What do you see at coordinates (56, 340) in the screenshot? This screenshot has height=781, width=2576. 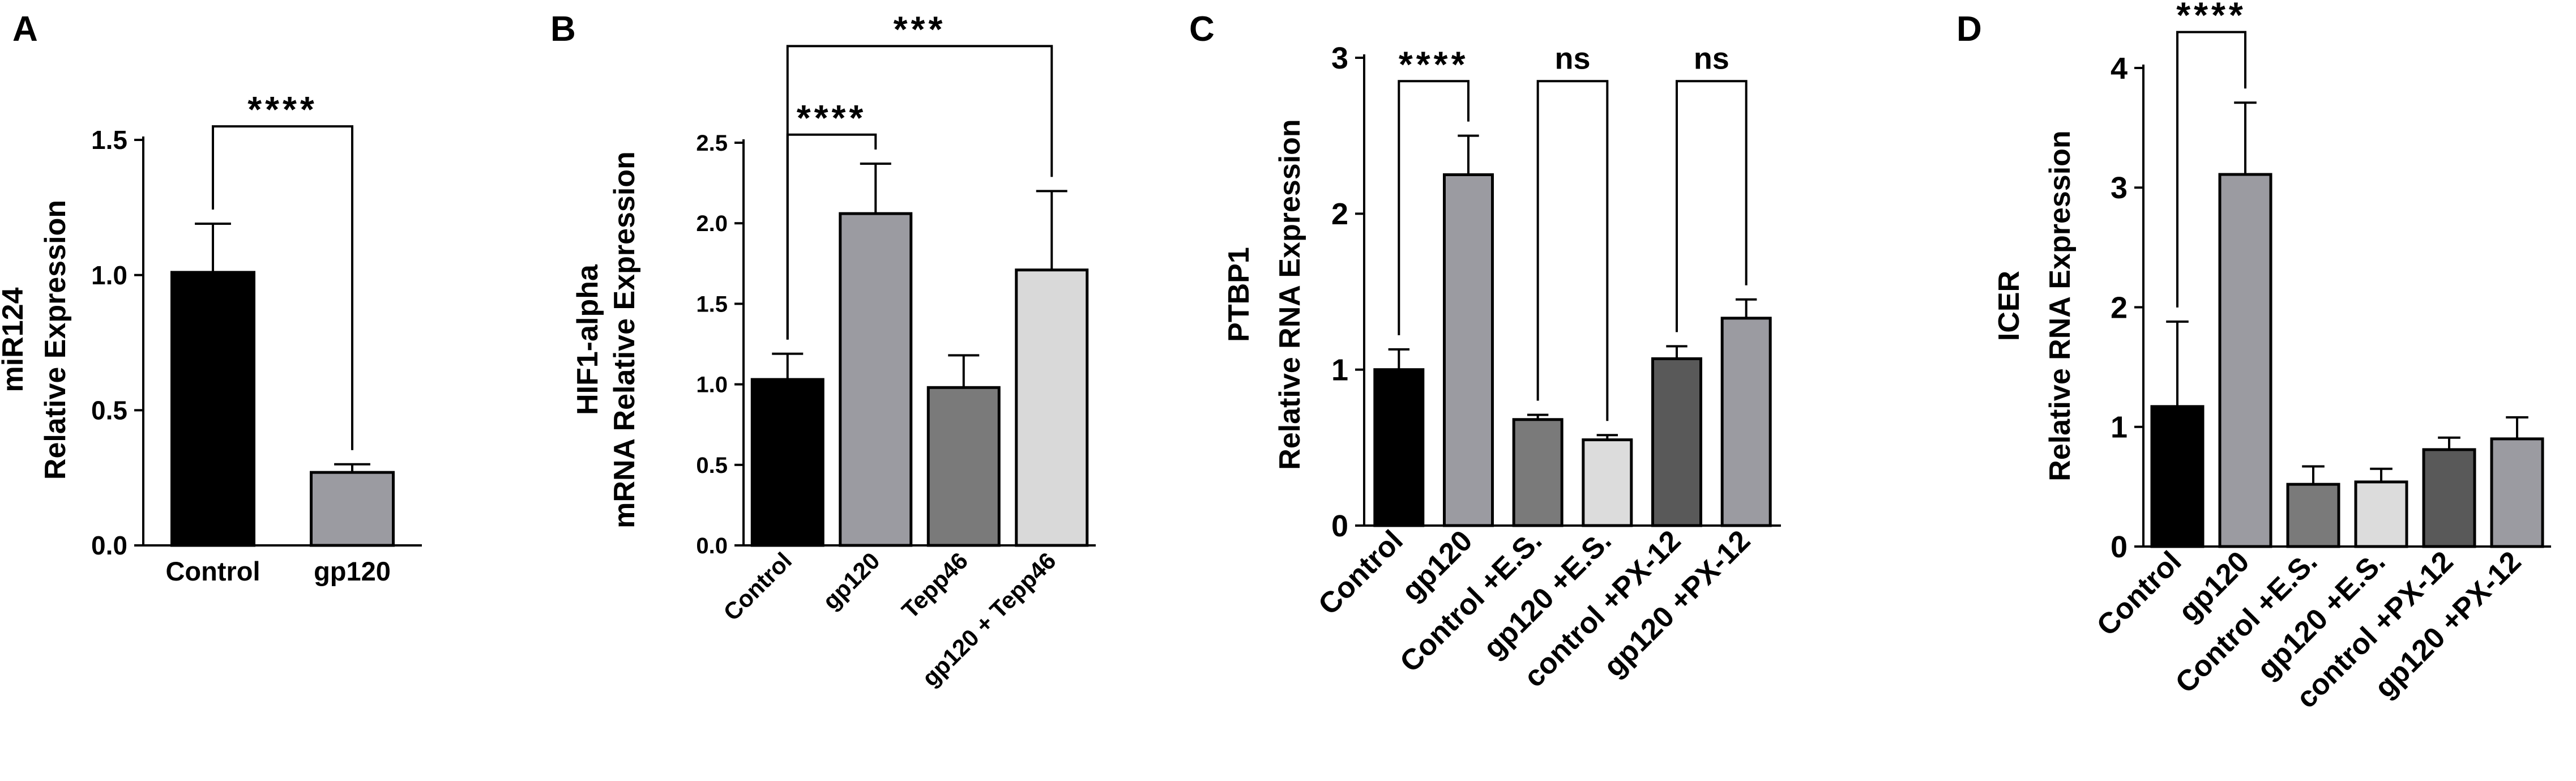 I see `y-axis-label: Relative Expression` at bounding box center [56, 340].